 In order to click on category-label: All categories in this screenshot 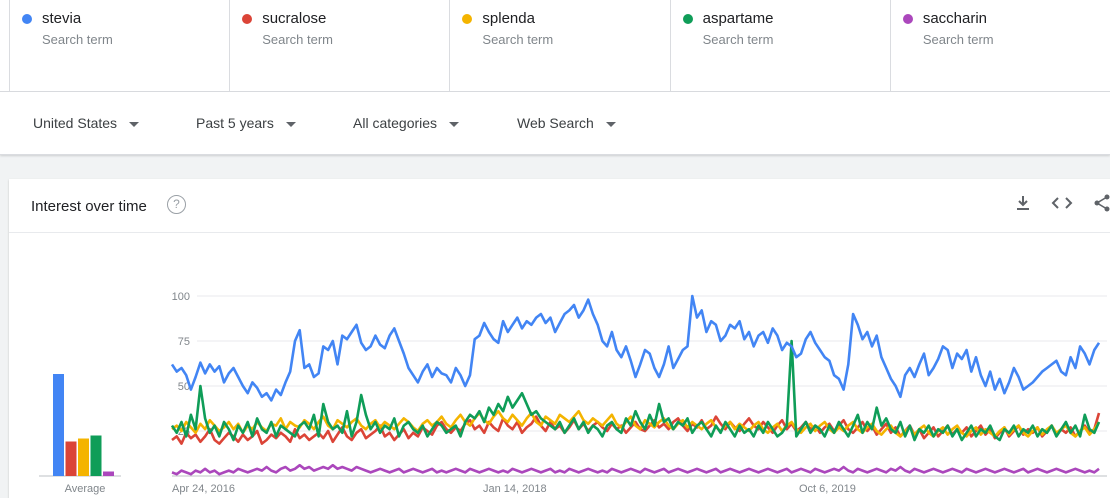, I will do `click(395, 123)`.